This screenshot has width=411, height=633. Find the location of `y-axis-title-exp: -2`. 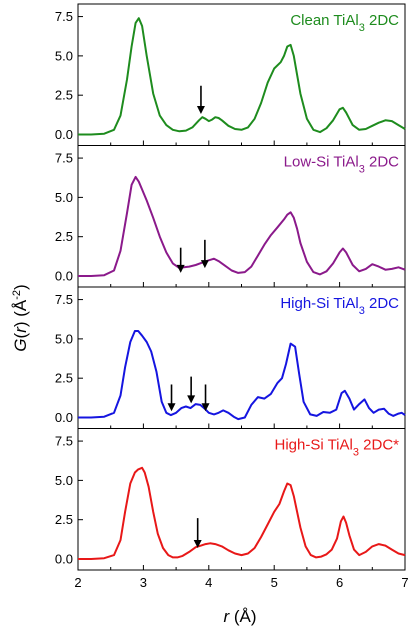

y-axis-title-exp: -2 is located at coordinates (17, 295).